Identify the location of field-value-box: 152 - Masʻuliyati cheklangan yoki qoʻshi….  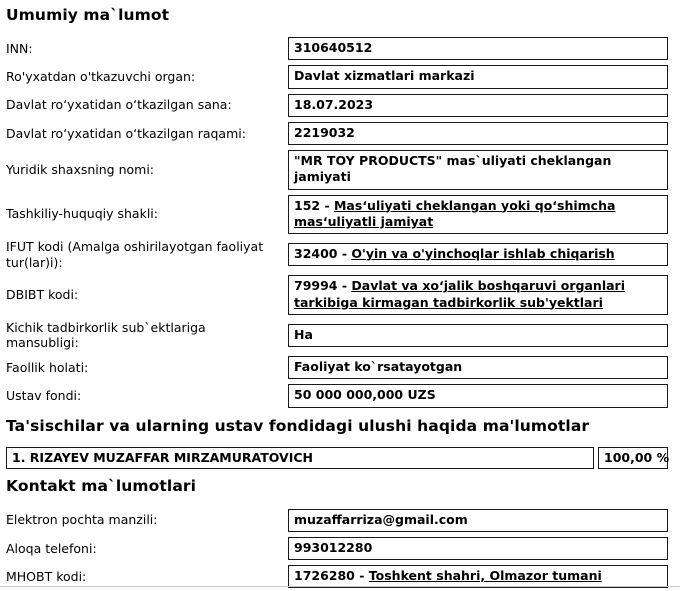
(478, 214).